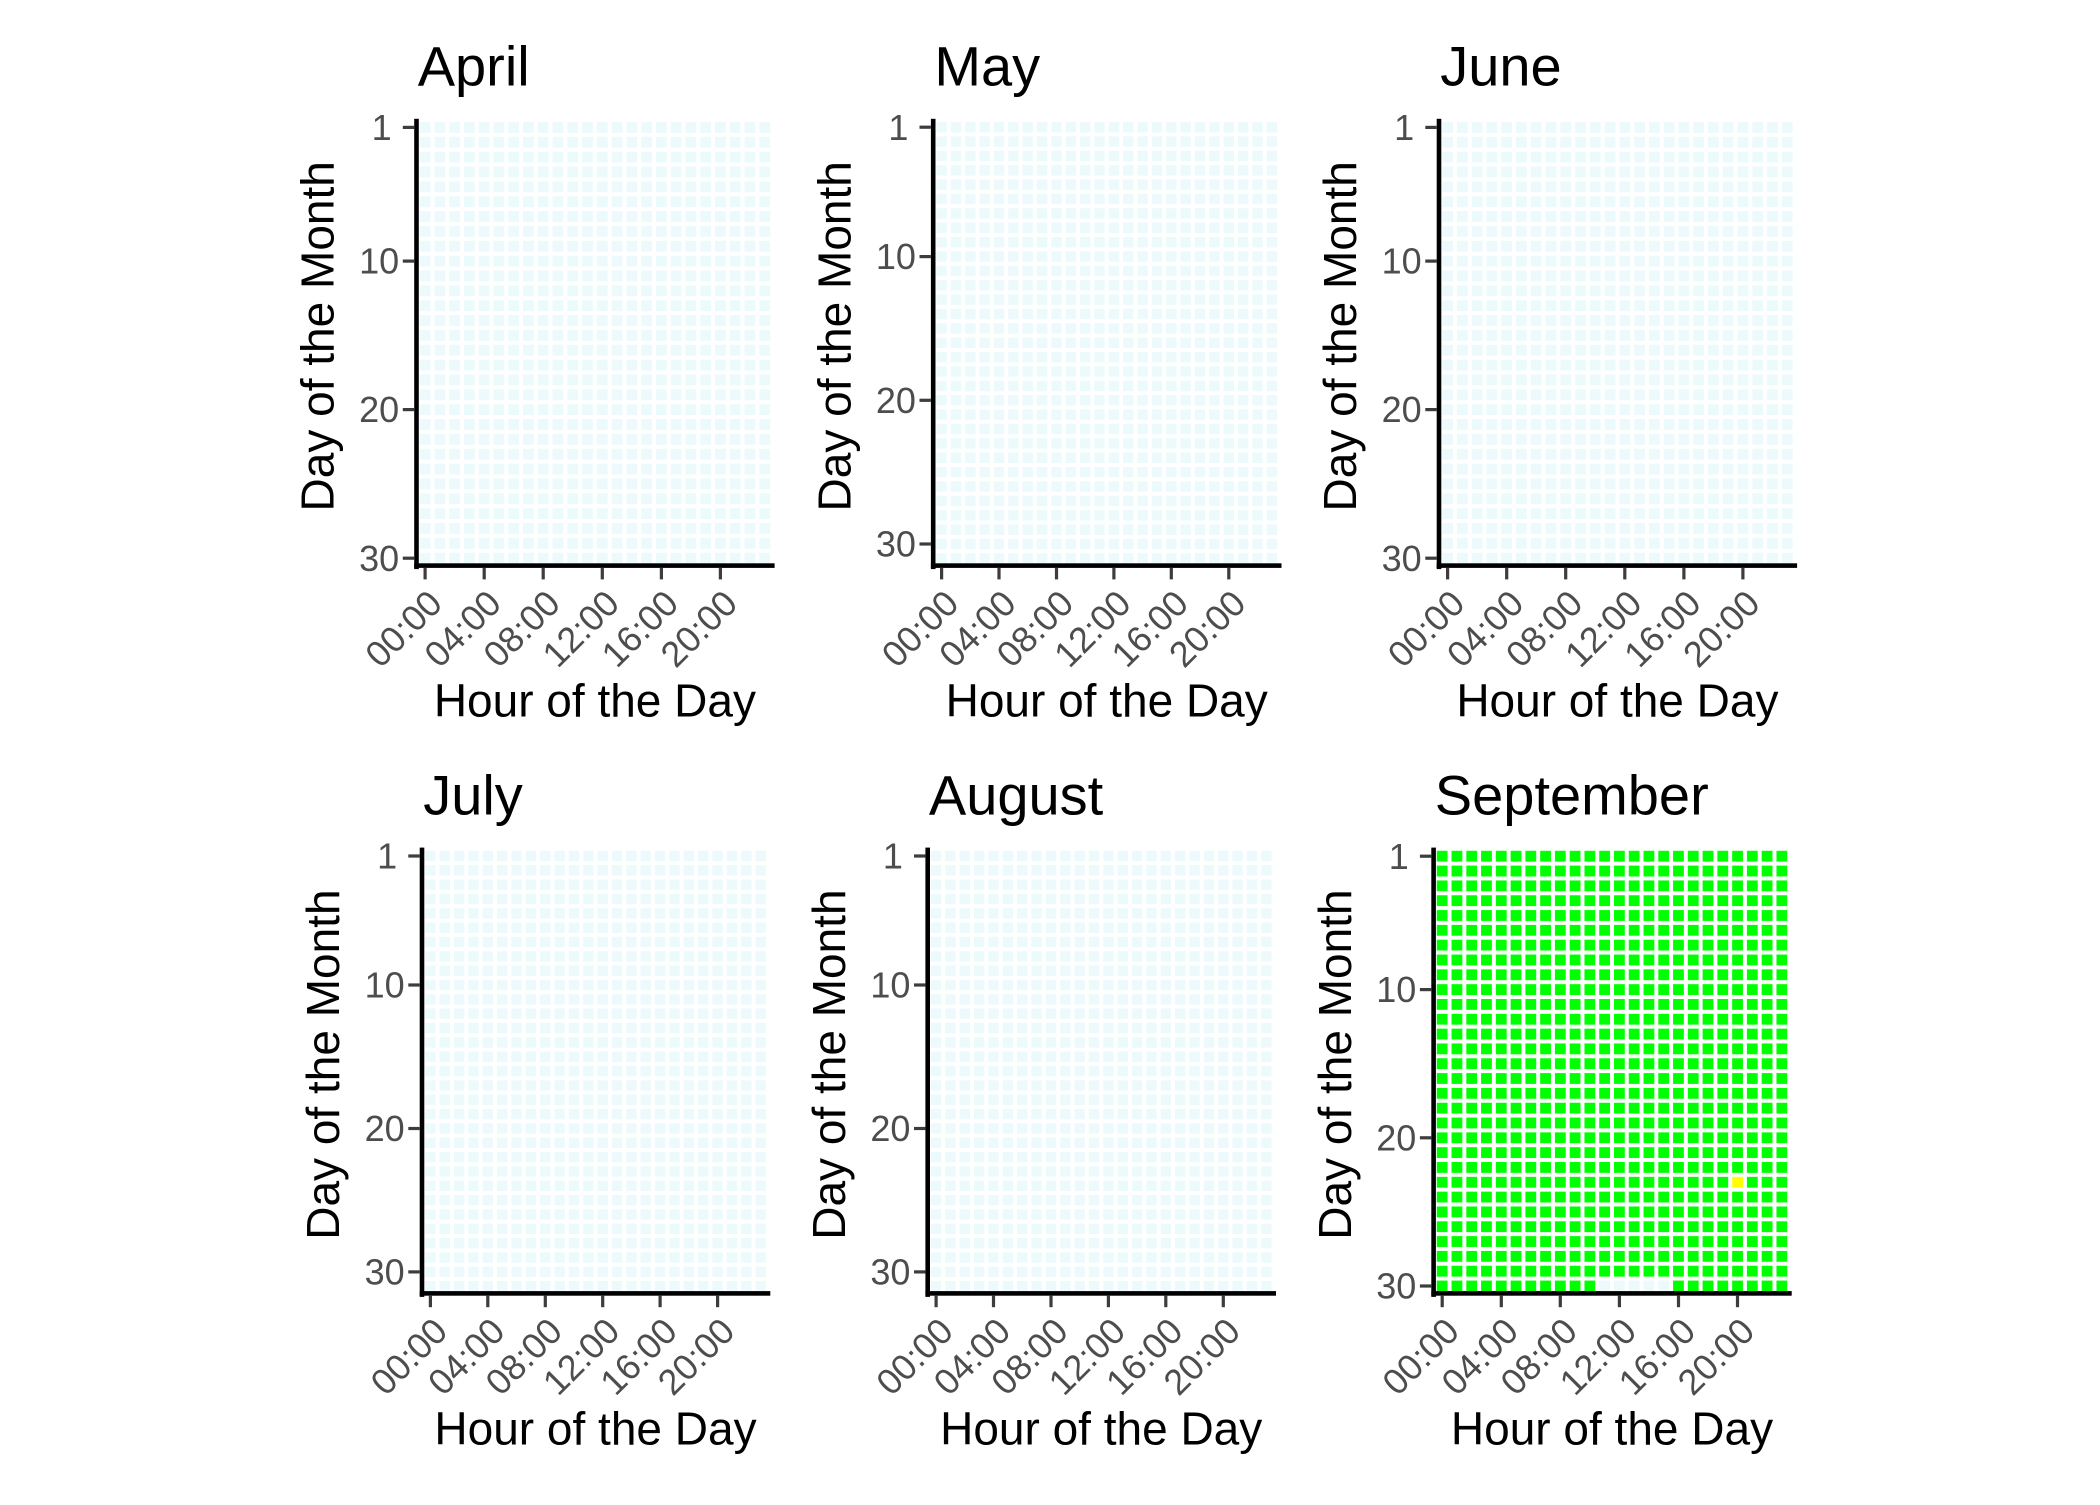 The height and width of the screenshot is (1505, 2100). Describe the element at coordinates (474, 66) in the screenshot. I see `svg-text: April` at that location.